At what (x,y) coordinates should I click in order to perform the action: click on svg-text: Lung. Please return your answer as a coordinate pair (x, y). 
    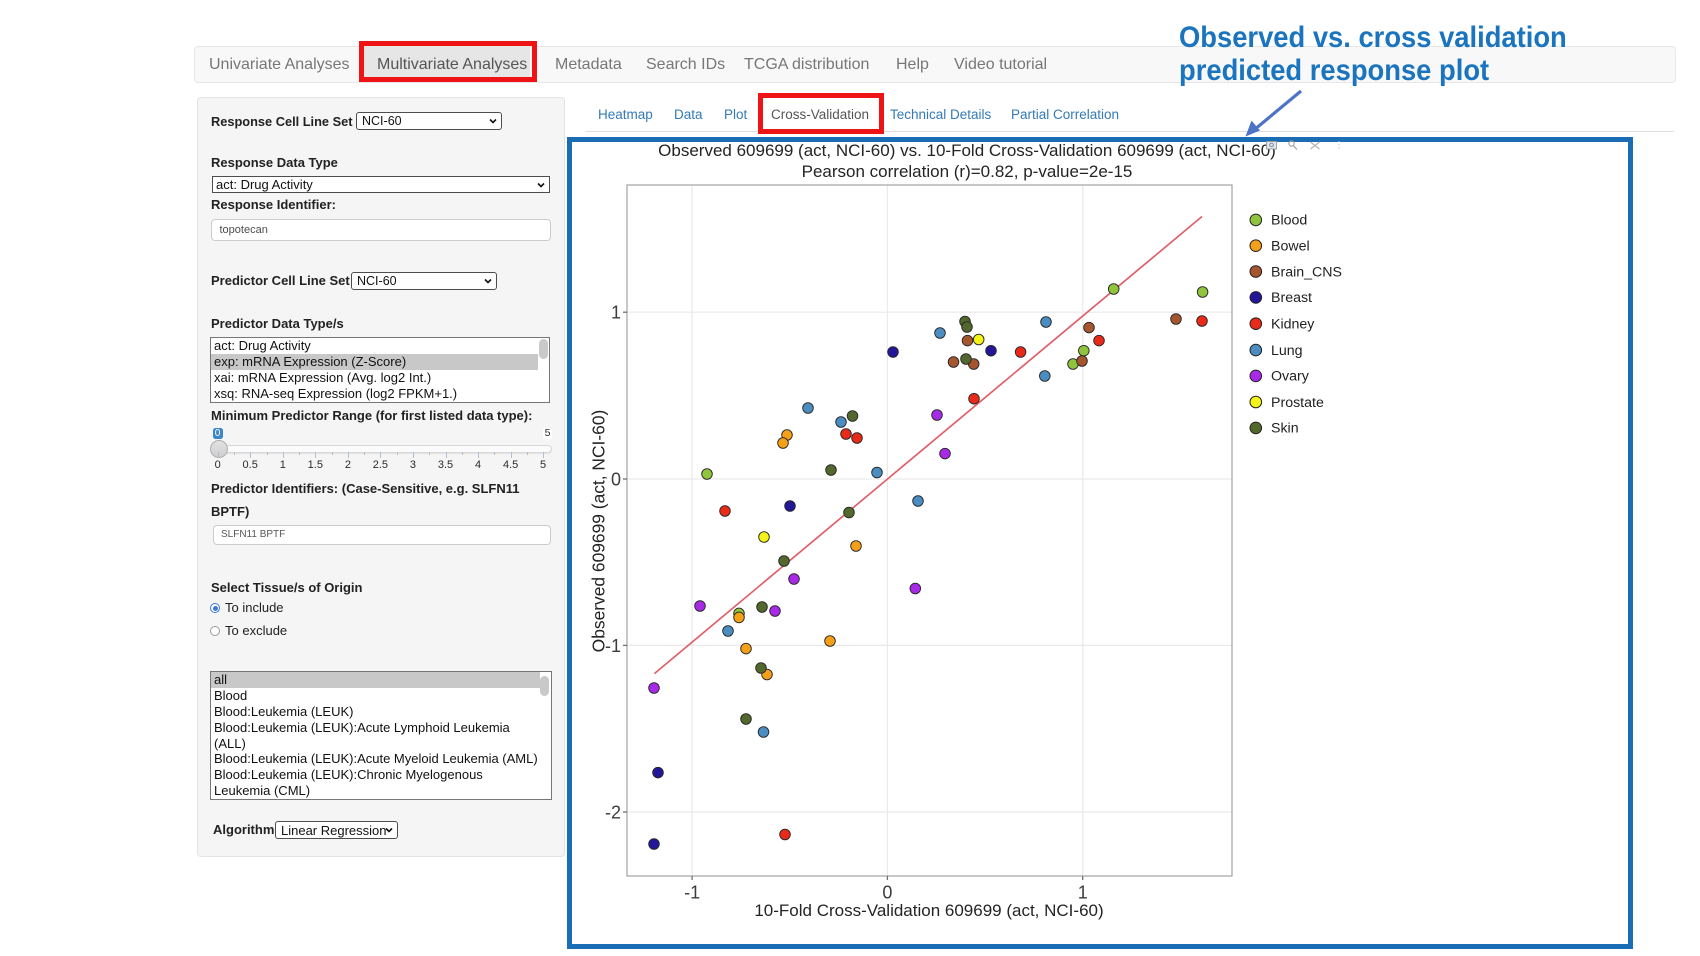
    Looking at the image, I should click on (1287, 351).